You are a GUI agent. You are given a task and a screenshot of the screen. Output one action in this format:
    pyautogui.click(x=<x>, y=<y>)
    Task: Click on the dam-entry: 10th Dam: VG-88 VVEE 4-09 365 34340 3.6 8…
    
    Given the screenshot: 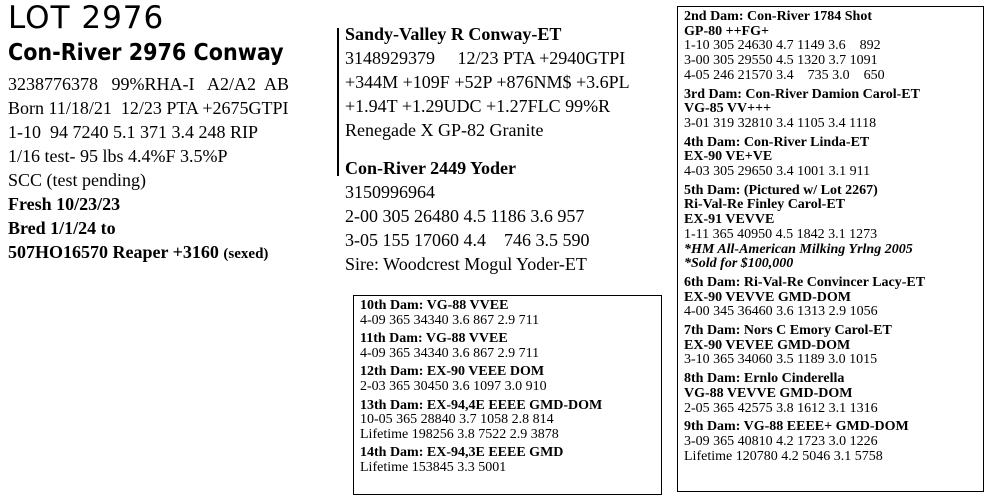 What is the action you would take?
    pyautogui.click(x=507, y=313)
    